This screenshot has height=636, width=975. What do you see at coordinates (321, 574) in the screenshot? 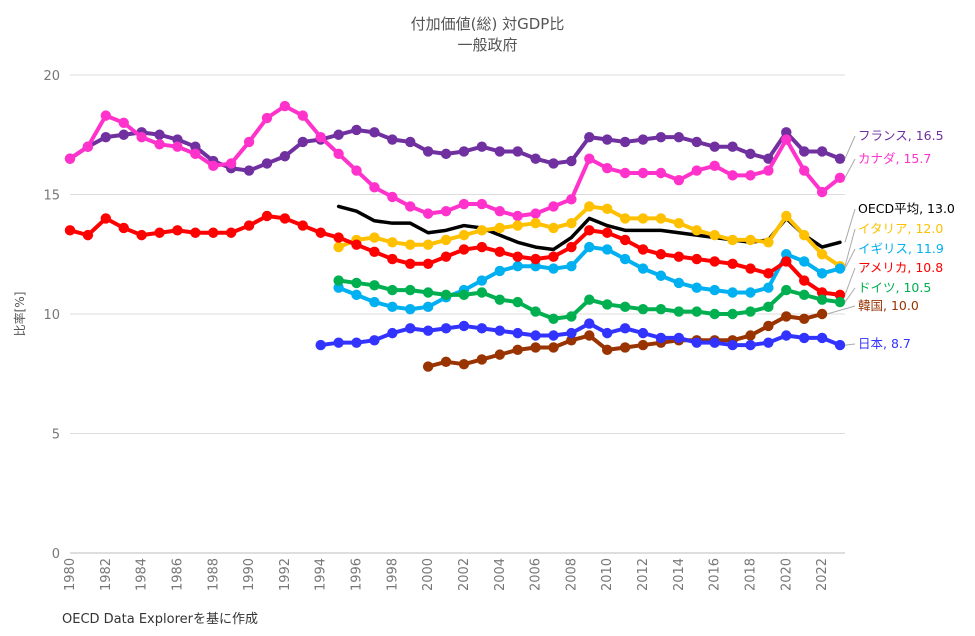
I see `x-tick-label: 1994` at bounding box center [321, 574].